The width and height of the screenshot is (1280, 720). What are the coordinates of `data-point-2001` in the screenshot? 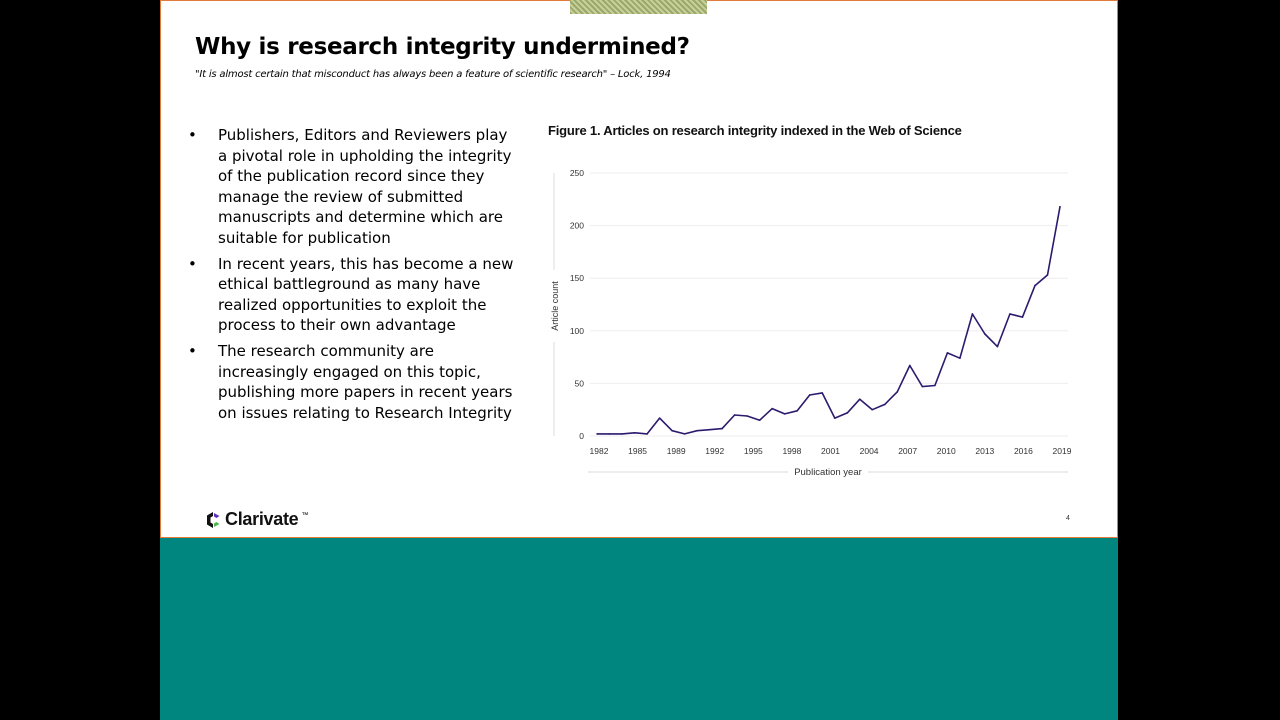 It's located at (834, 418).